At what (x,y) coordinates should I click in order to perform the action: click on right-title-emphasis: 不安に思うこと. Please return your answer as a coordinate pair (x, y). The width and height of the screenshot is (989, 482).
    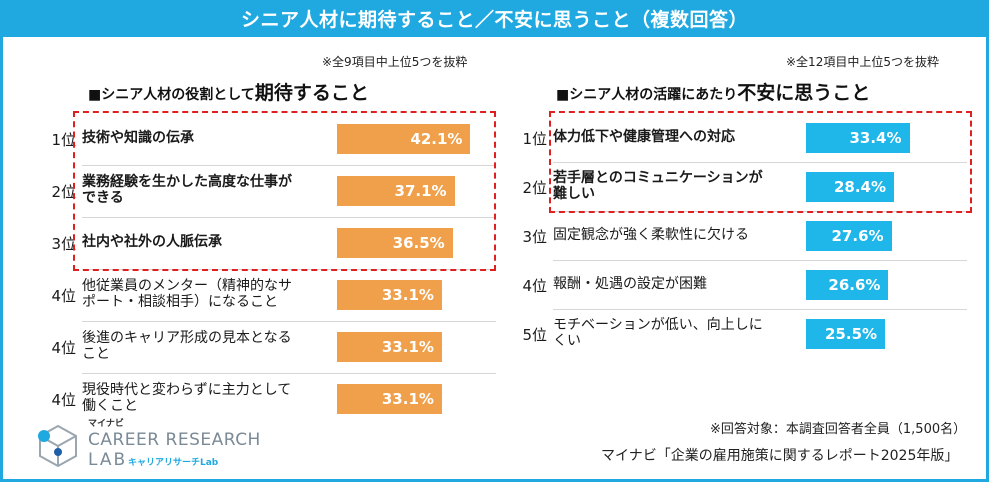
    Looking at the image, I should click on (804, 93).